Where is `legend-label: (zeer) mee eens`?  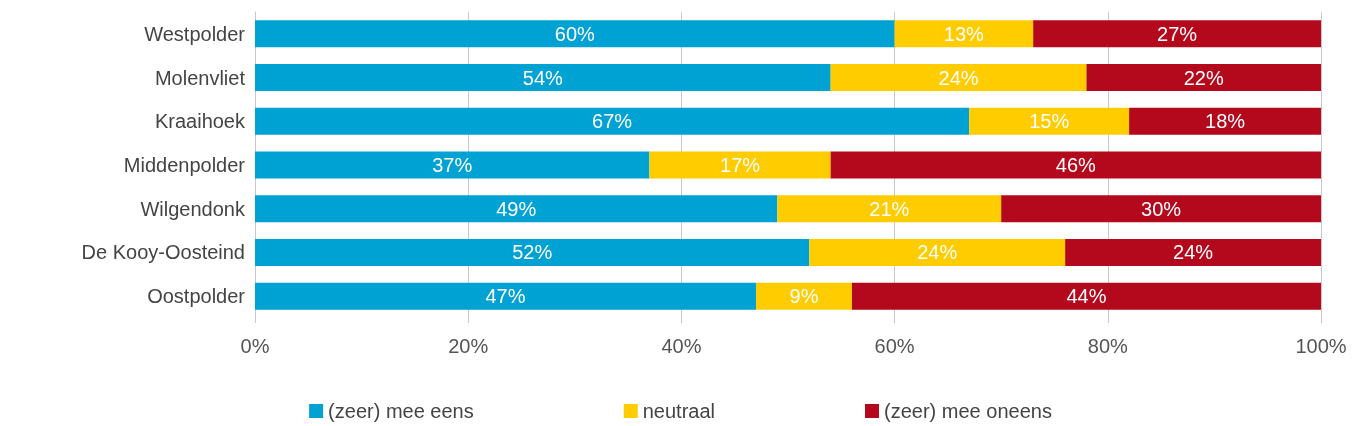
legend-label: (zeer) mee eens is located at coordinates (401, 411).